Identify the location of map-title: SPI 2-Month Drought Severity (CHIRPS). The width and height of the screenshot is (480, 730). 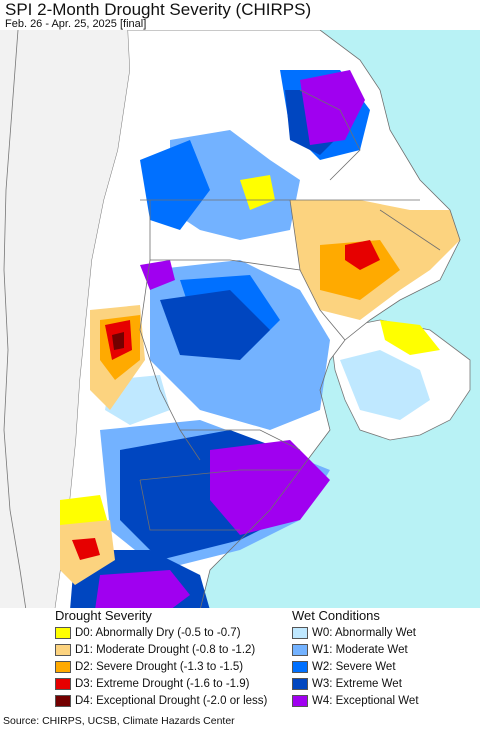
(158, 9).